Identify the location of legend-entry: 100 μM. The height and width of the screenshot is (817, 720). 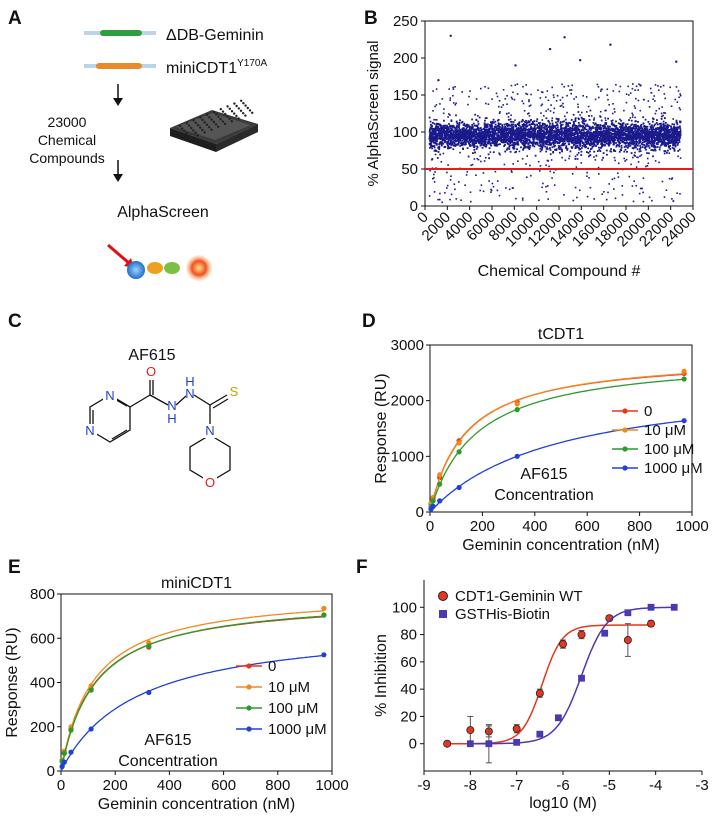
(293, 708).